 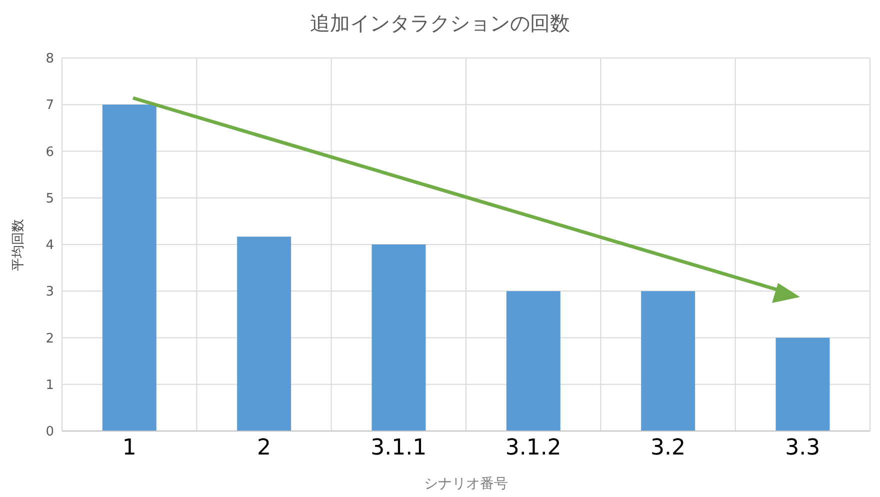 I want to click on y-tick-label: 2, so click(x=50, y=338).